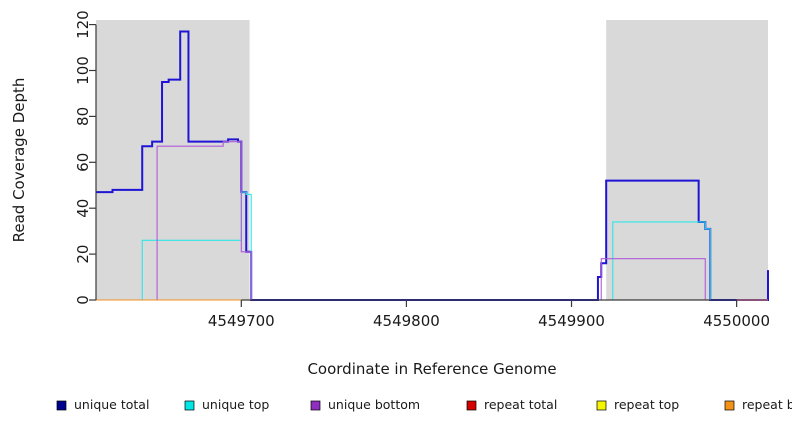  I want to click on legend-label: unique bottom, so click(374, 404).